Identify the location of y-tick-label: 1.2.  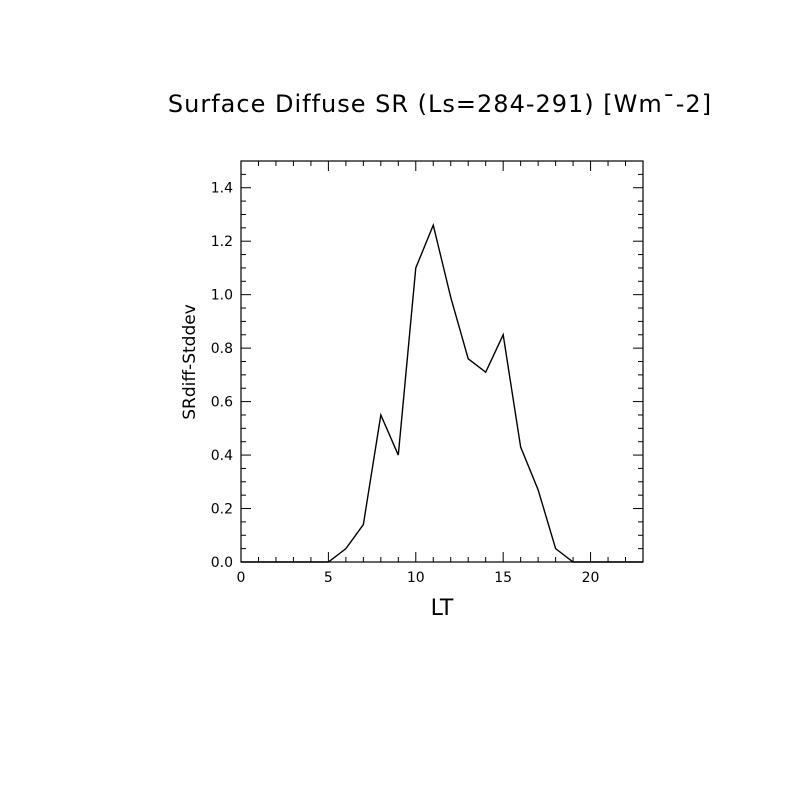
(222, 242).